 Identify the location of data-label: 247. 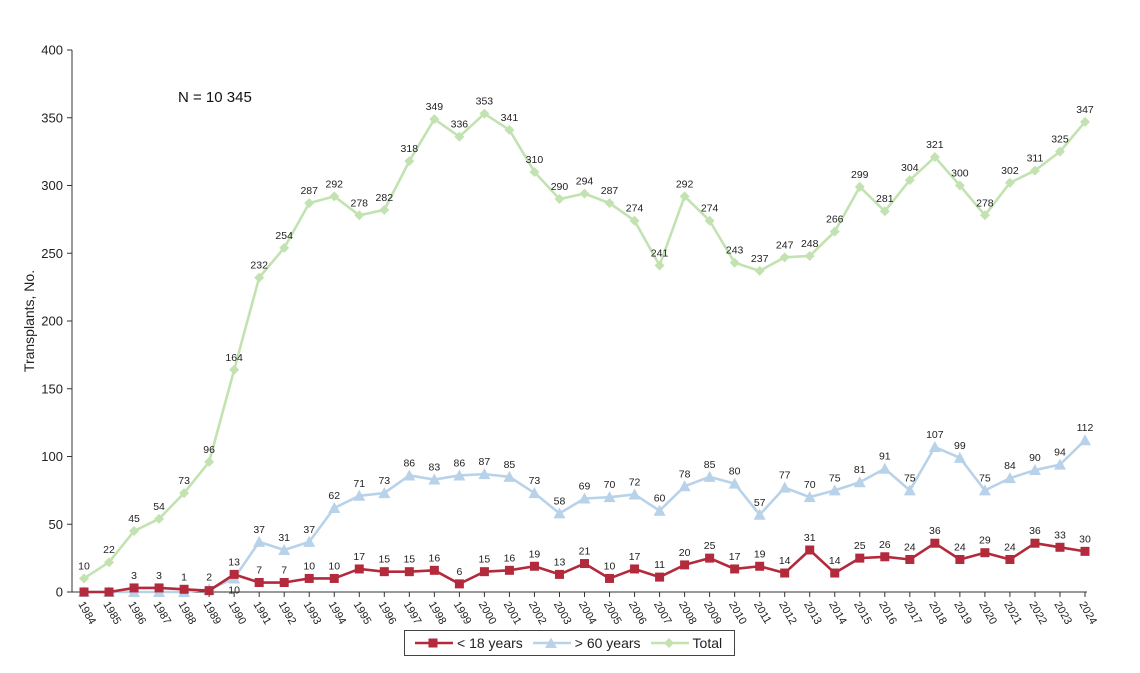
(785, 245).